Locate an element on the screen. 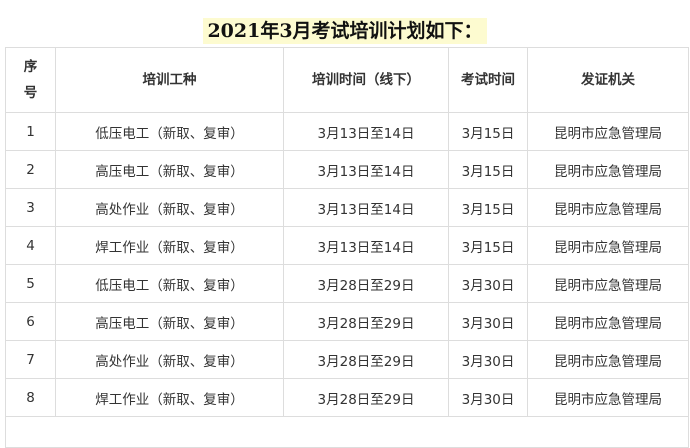 The height and width of the screenshot is (448, 690). table-row: 1 低压电工（新取、复审） 3月13日至14日 3月15日 昆明市应急管理局 is located at coordinates (347, 131).